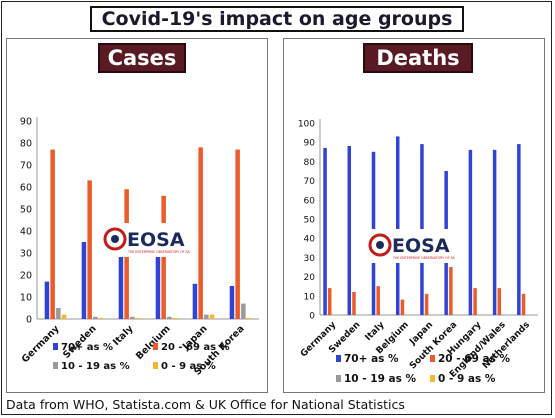  What do you see at coordinates (142, 58) in the screenshot?
I see `cases-title: Cases` at bounding box center [142, 58].